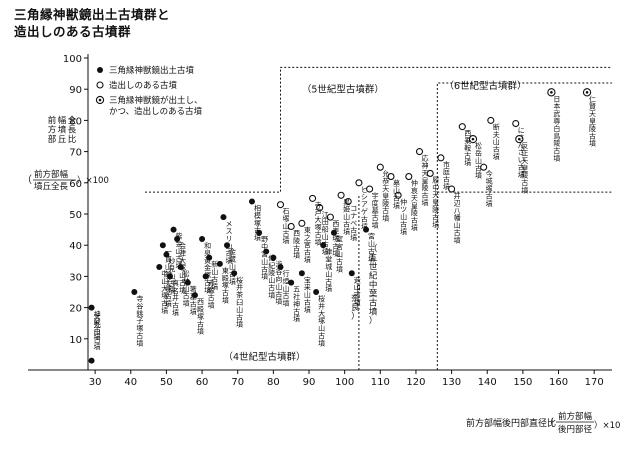 This screenshot has height=449, width=620. Describe the element at coordinates (457, 195) in the screenshot. I see `svg-text: 井` at that location.